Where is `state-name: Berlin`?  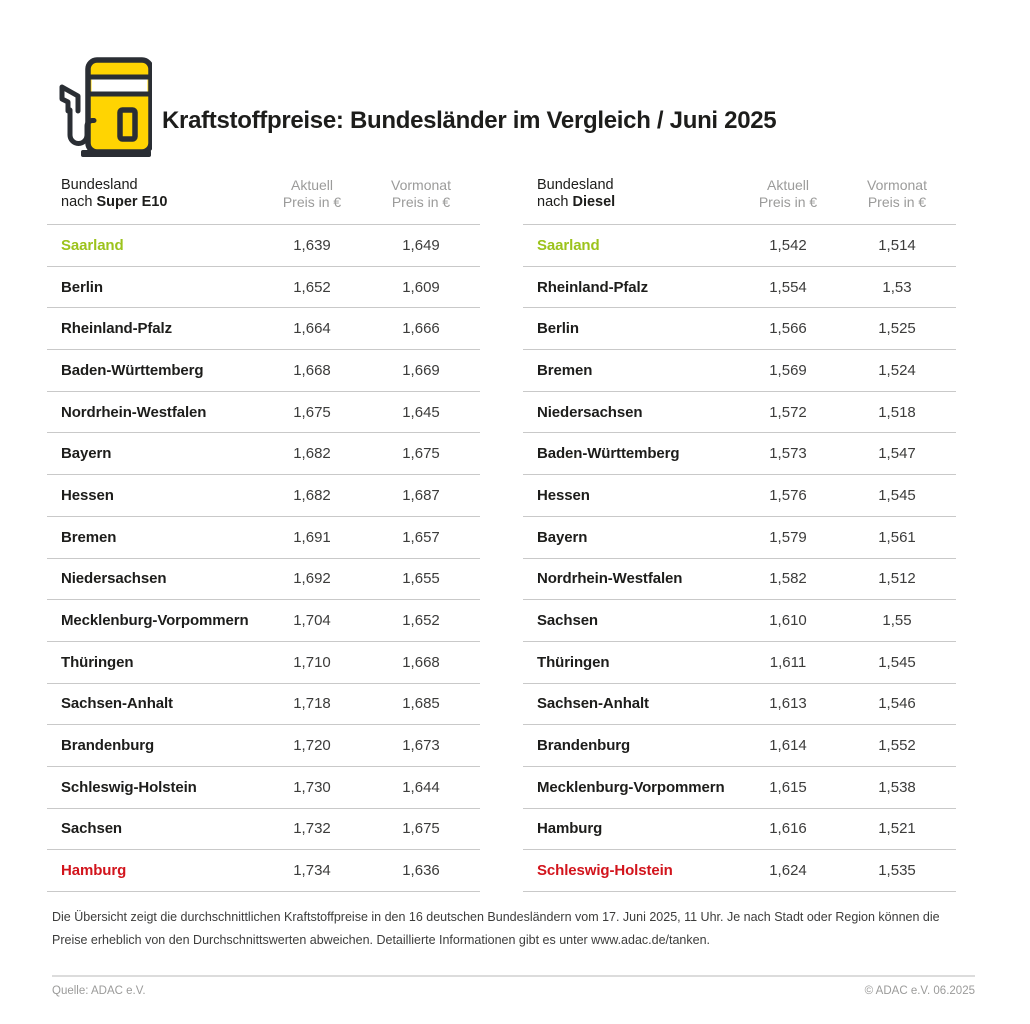 state-name: Berlin is located at coordinates (82, 287).